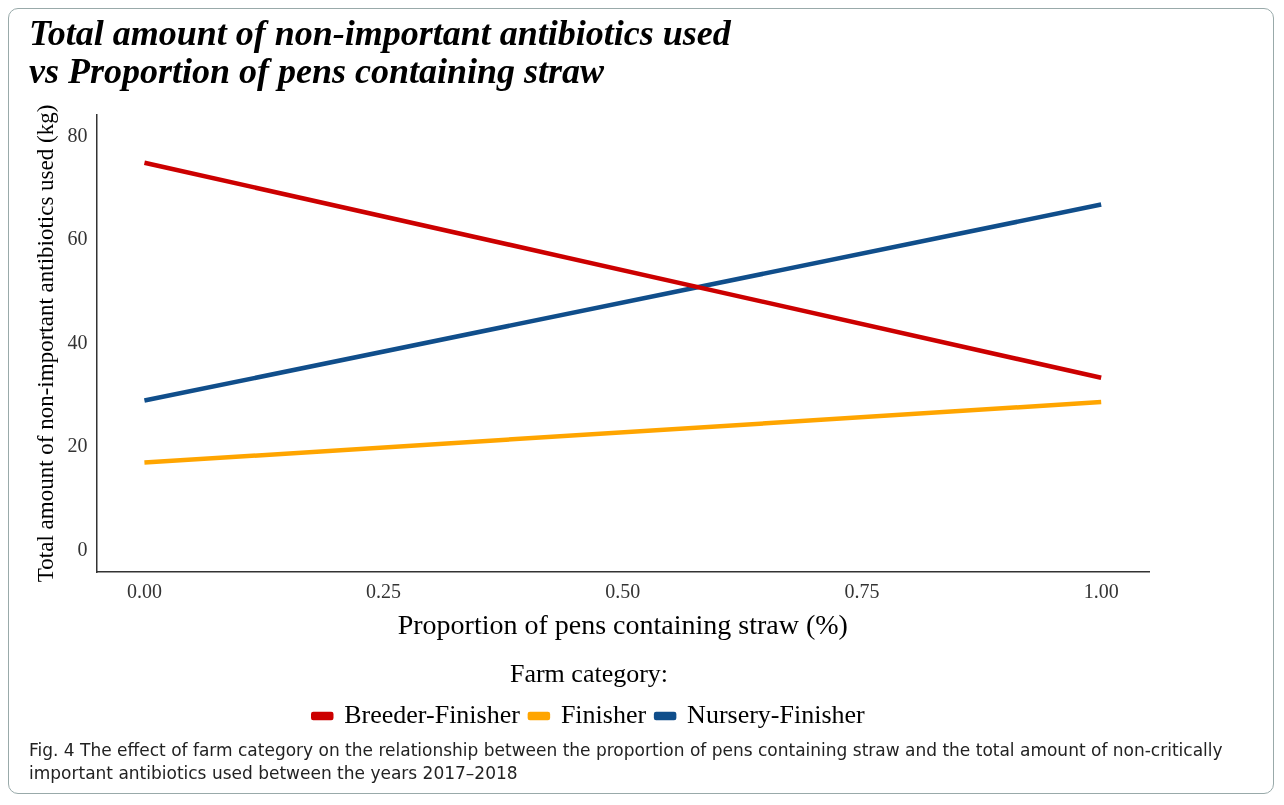 Image resolution: width=1284 pixels, height=805 pixels. I want to click on x-tick-label: 1.00, so click(1101, 591).